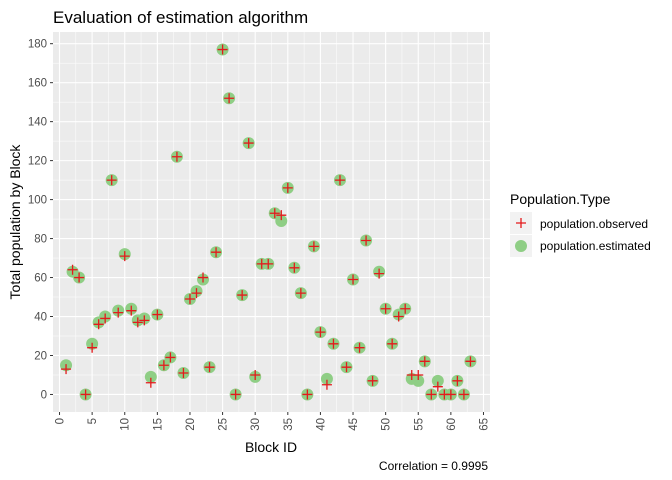  What do you see at coordinates (419, 424) in the screenshot?
I see `x-tick-label: 55` at bounding box center [419, 424].